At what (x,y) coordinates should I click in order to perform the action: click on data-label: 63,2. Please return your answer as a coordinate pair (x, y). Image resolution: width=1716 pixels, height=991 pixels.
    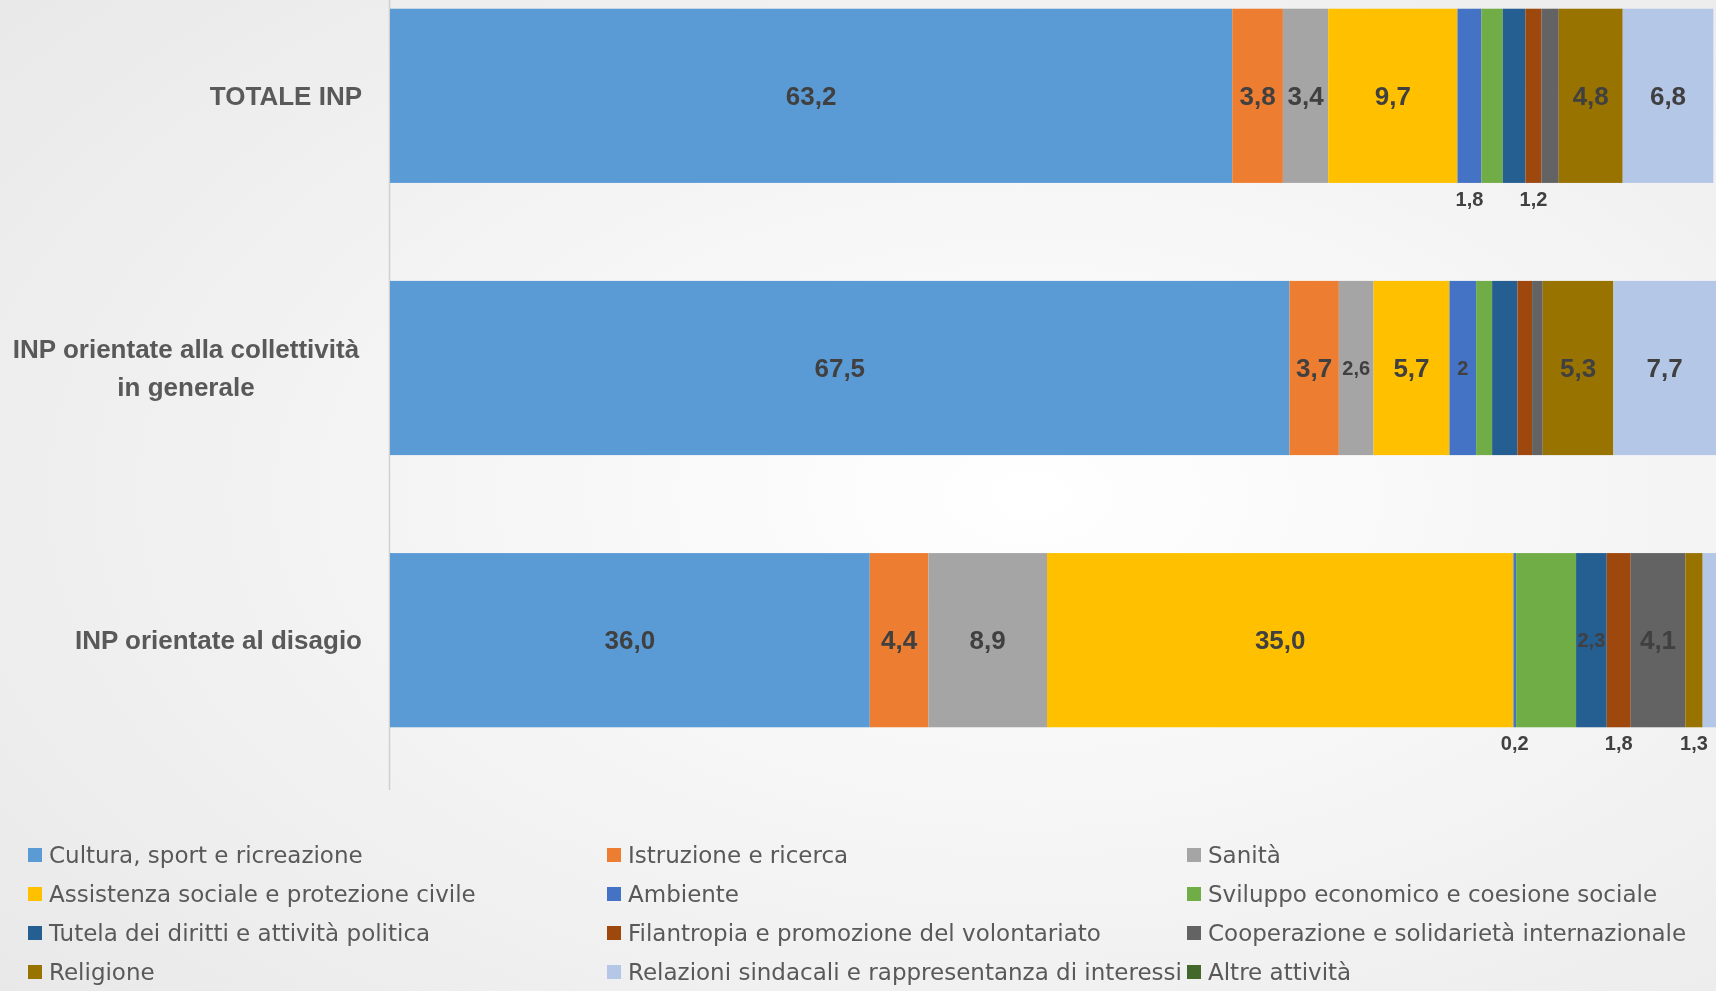
    Looking at the image, I should click on (811, 95).